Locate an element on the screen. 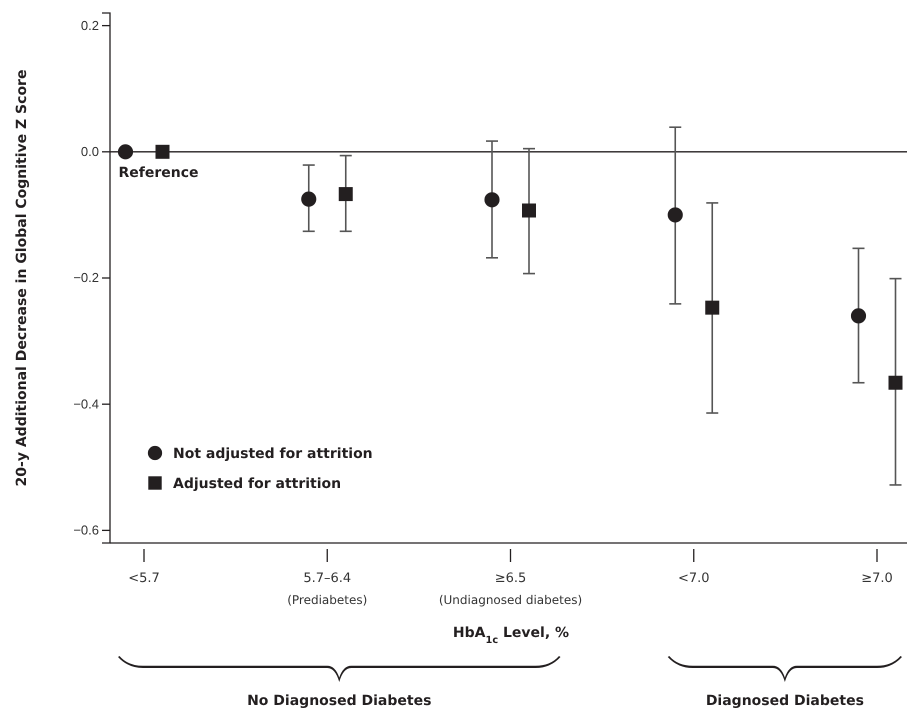 This screenshot has width=907, height=710. y-tick-label: −0.2 is located at coordinates (86, 278).